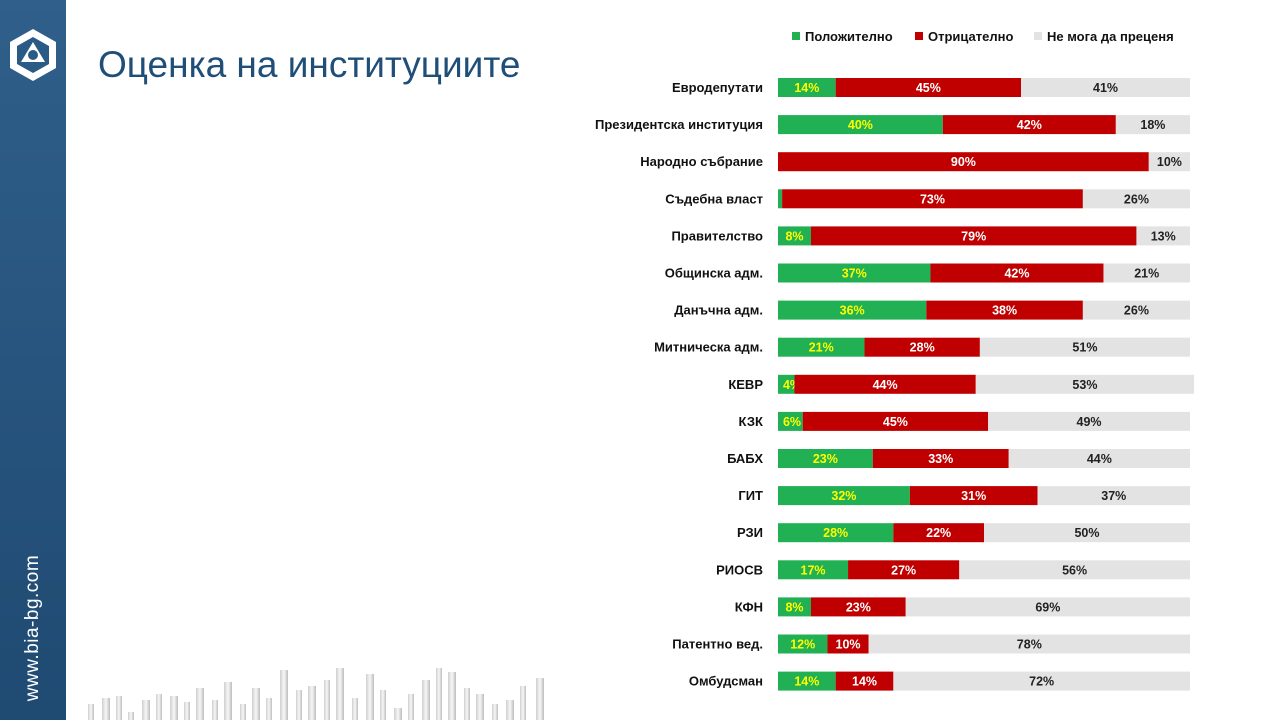  What do you see at coordinates (796, 36) in the screenshot?
I see `legend-swatch-positive` at bounding box center [796, 36].